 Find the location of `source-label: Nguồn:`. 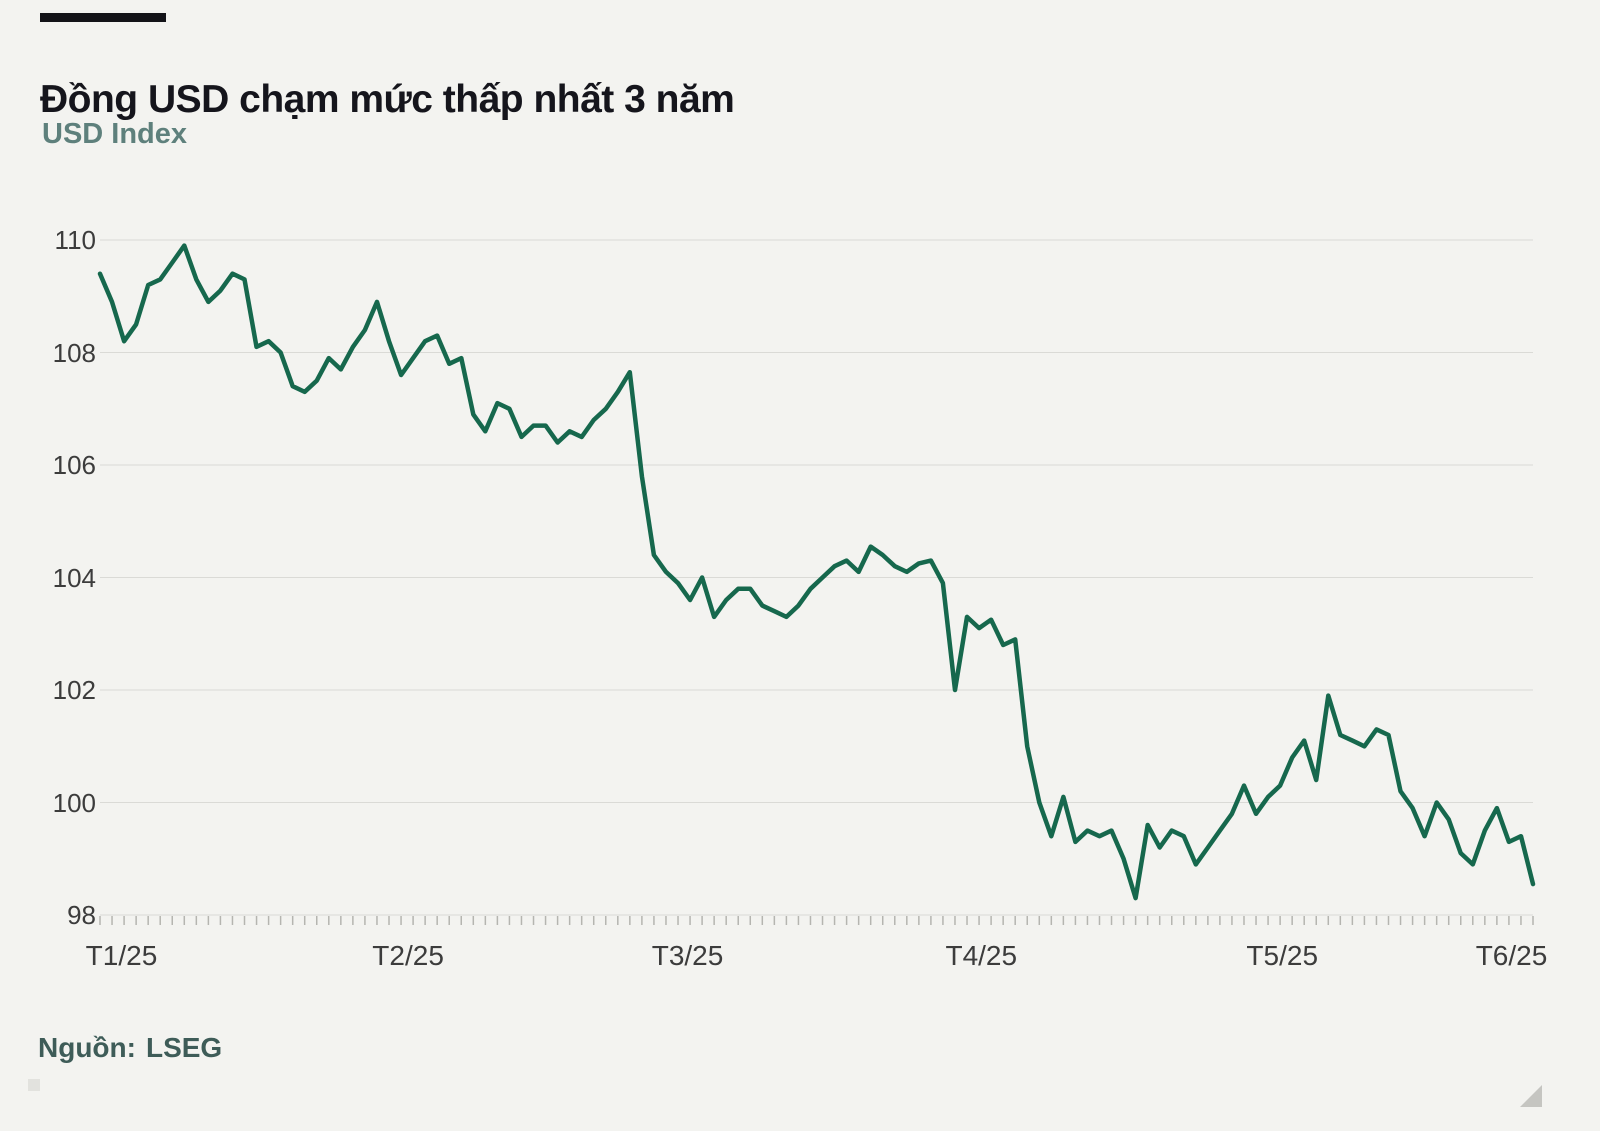

source-label: Nguồn: is located at coordinates (87, 1047).